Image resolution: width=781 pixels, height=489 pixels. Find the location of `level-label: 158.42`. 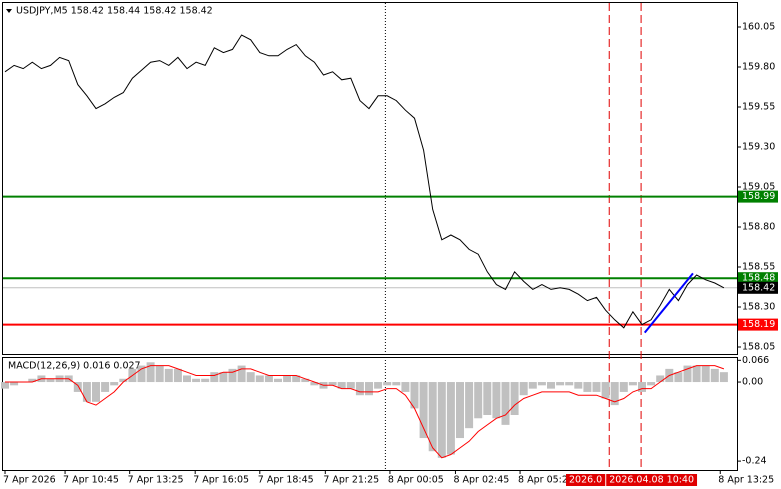

level-label: 158.42 is located at coordinates (758, 287).